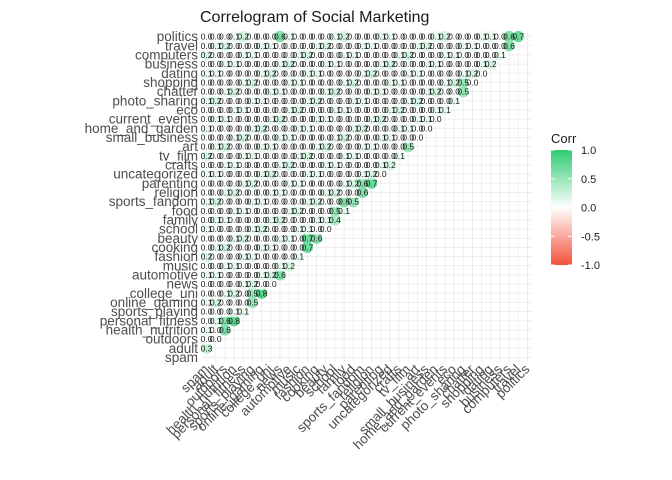  Describe the element at coordinates (362, 101) in the screenshot. I see `corr-cell-photo_sharing-sports_fandom` at that location.